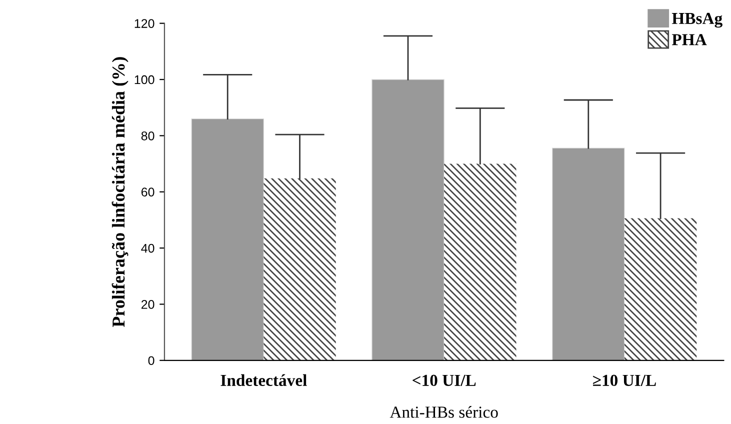 The width and height of the screenshot is (731, 424). Describe the element at coordinates (147, 192) in the screenshot. I see `y-tick-label: 60` at that location.